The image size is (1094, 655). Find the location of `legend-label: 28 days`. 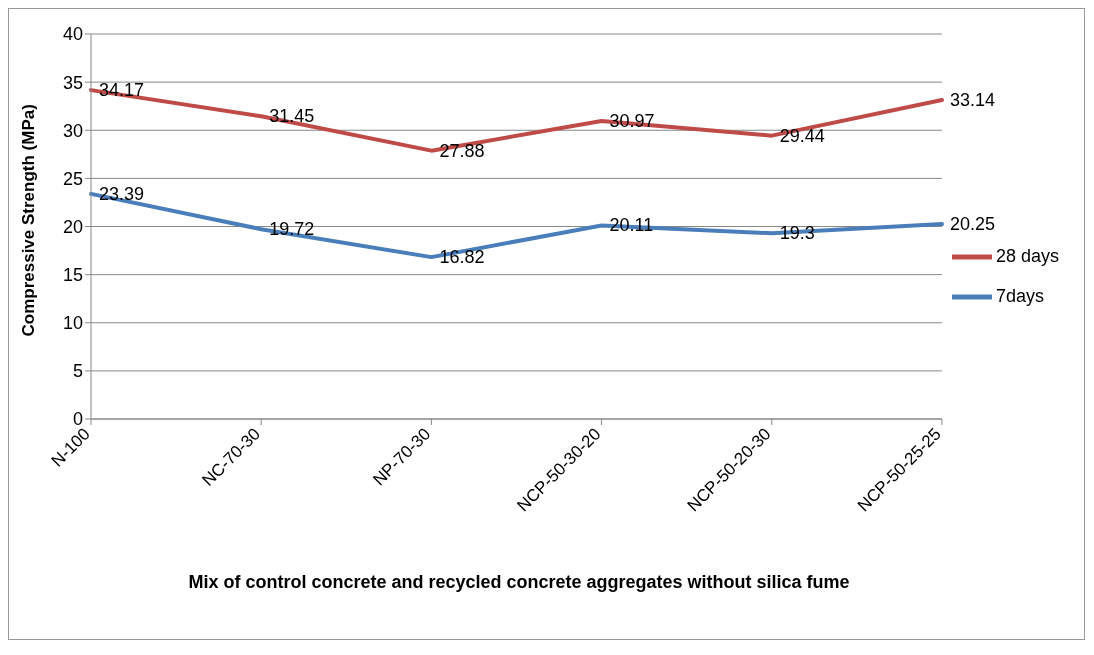

legend-label: 28 days is located at coordinates (1027, 255).